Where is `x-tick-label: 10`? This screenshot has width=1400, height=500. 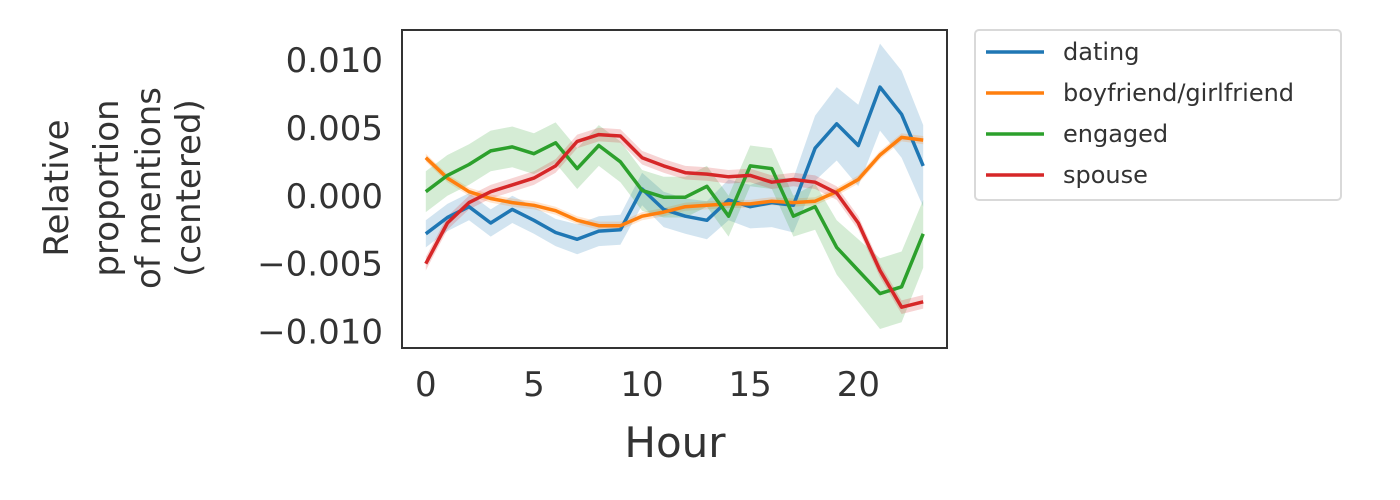
x-tick-label: 10 is located at coordinates (641, 385).